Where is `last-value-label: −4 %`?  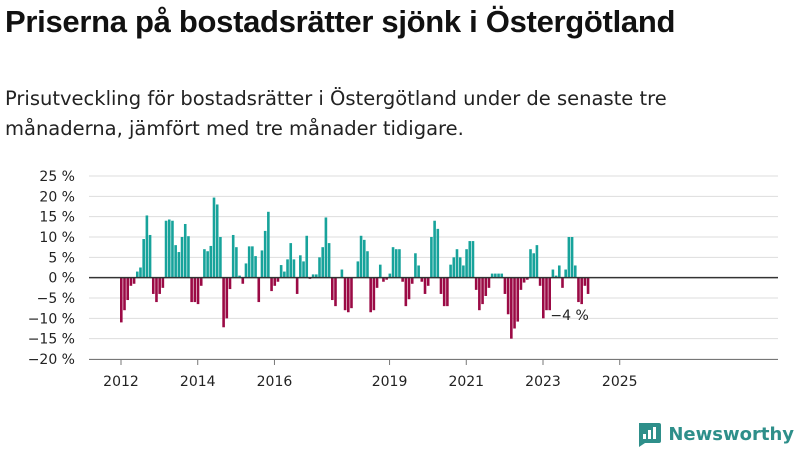 last-value-label: −4 % is located at coordinates (569, 316).